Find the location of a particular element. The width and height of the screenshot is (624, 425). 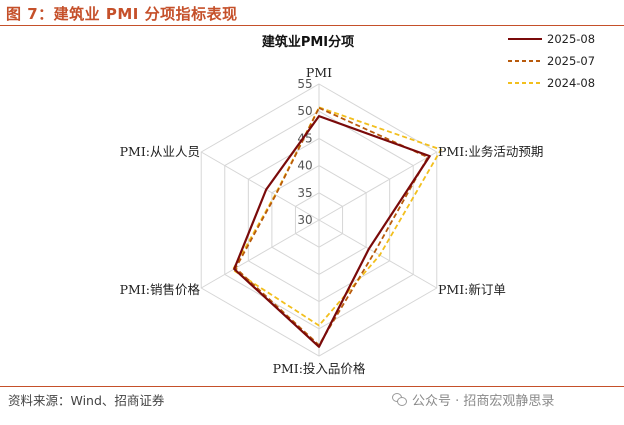

legend-label: 2024-08 is located at coordinates (571, 83).